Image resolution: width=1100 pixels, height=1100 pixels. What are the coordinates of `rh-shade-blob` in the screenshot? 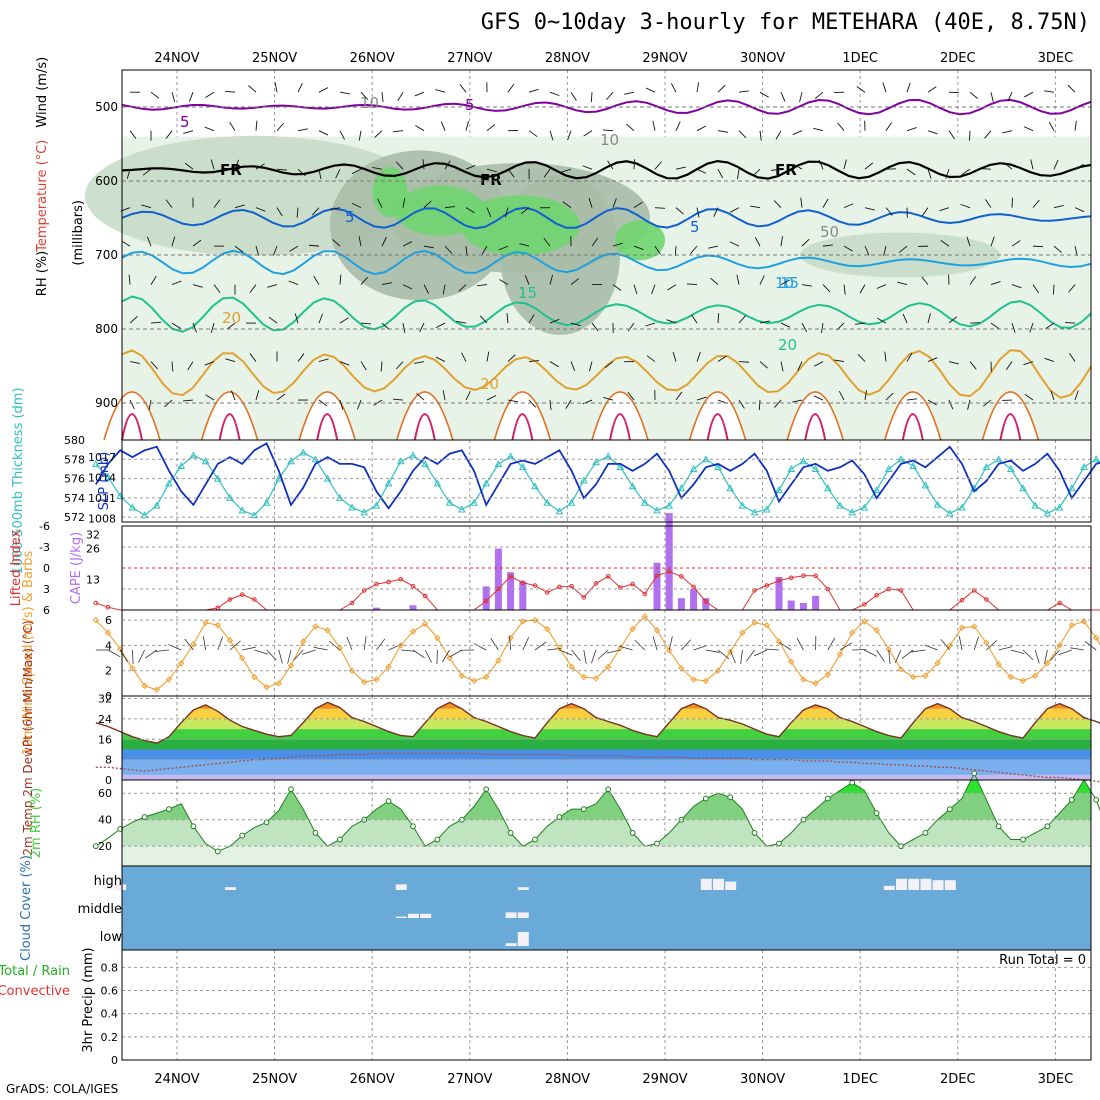 It's located at (640, 240).